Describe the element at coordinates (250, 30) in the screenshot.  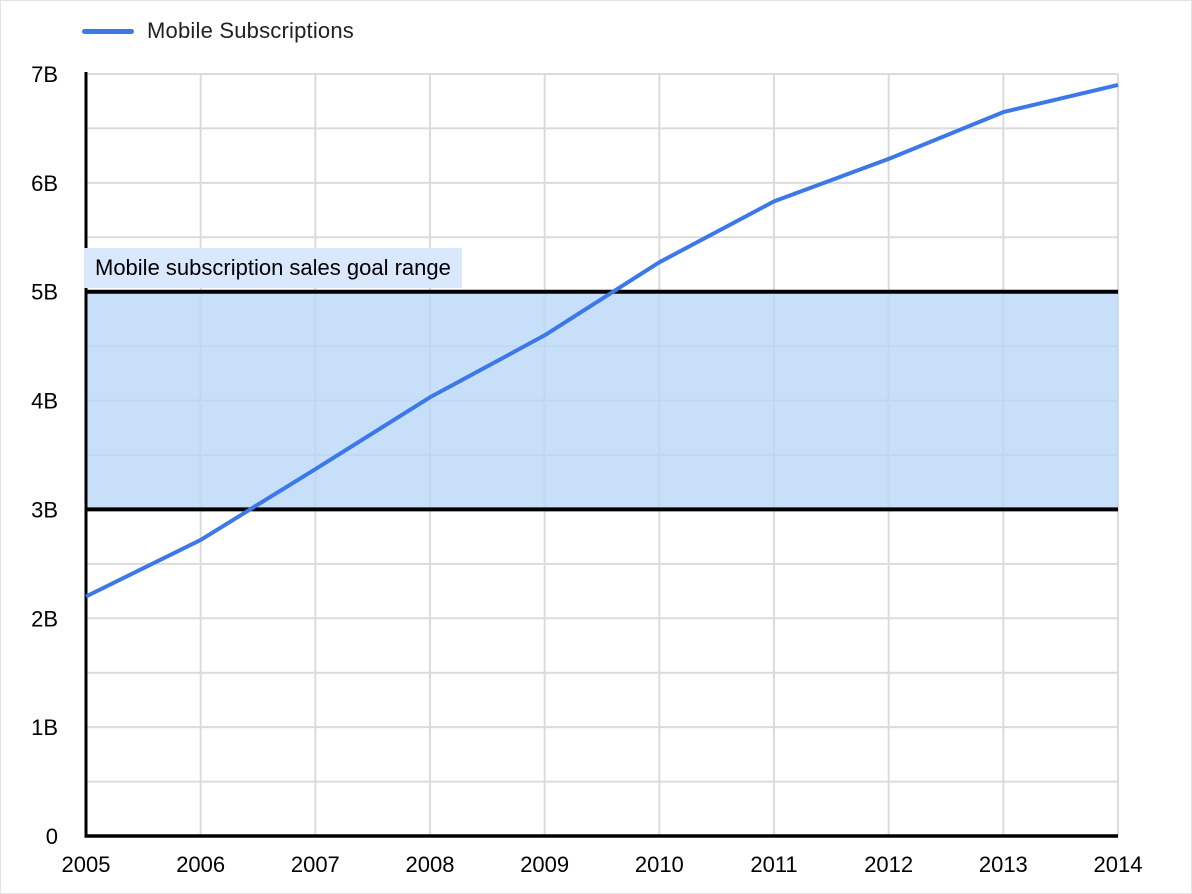
I see `legend-series-label: Mobile Subscriptions` at that location.